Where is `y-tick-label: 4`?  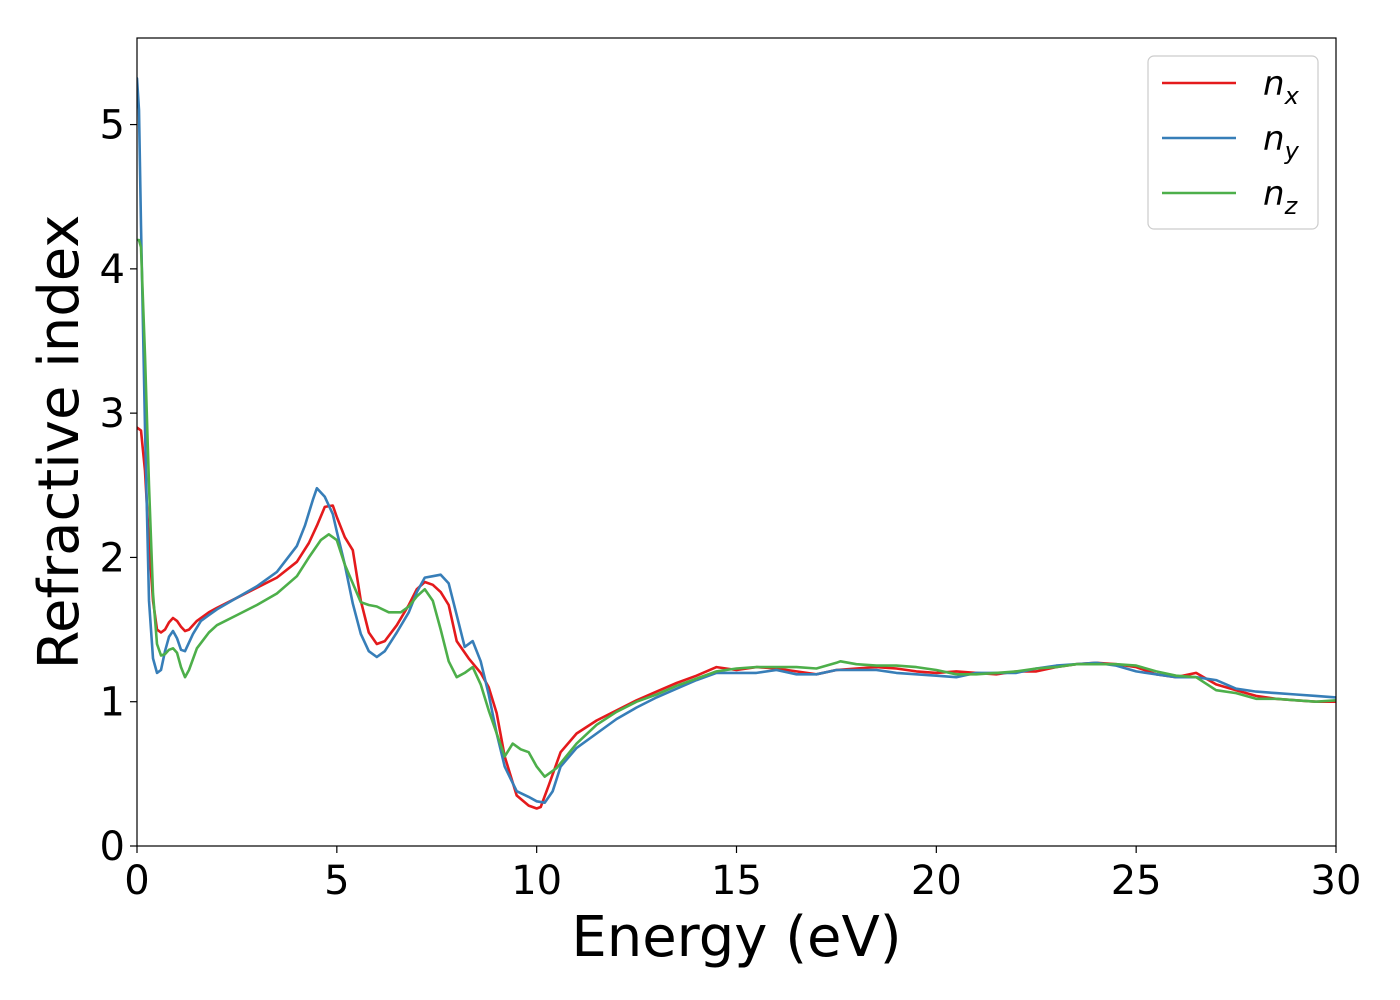 y-tick-label: 4 is located at coordinates (112, 270).